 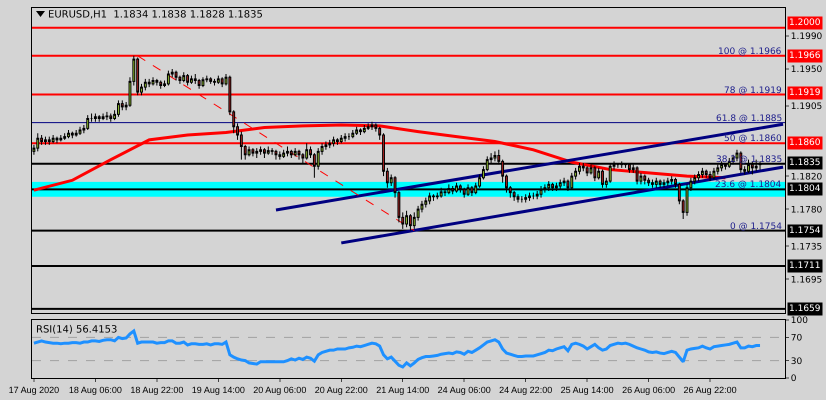 I want to click on y-tick-label: 1.1820, so click(x=806, y=177).